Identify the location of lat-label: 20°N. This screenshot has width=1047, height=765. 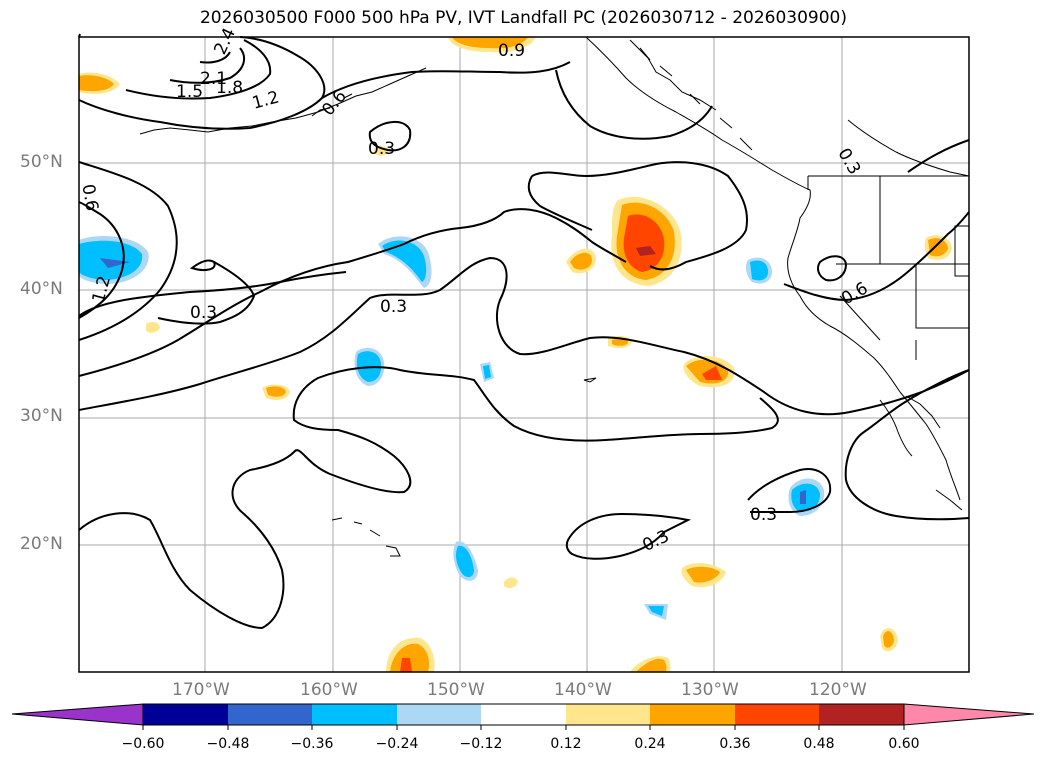
(41, 544).